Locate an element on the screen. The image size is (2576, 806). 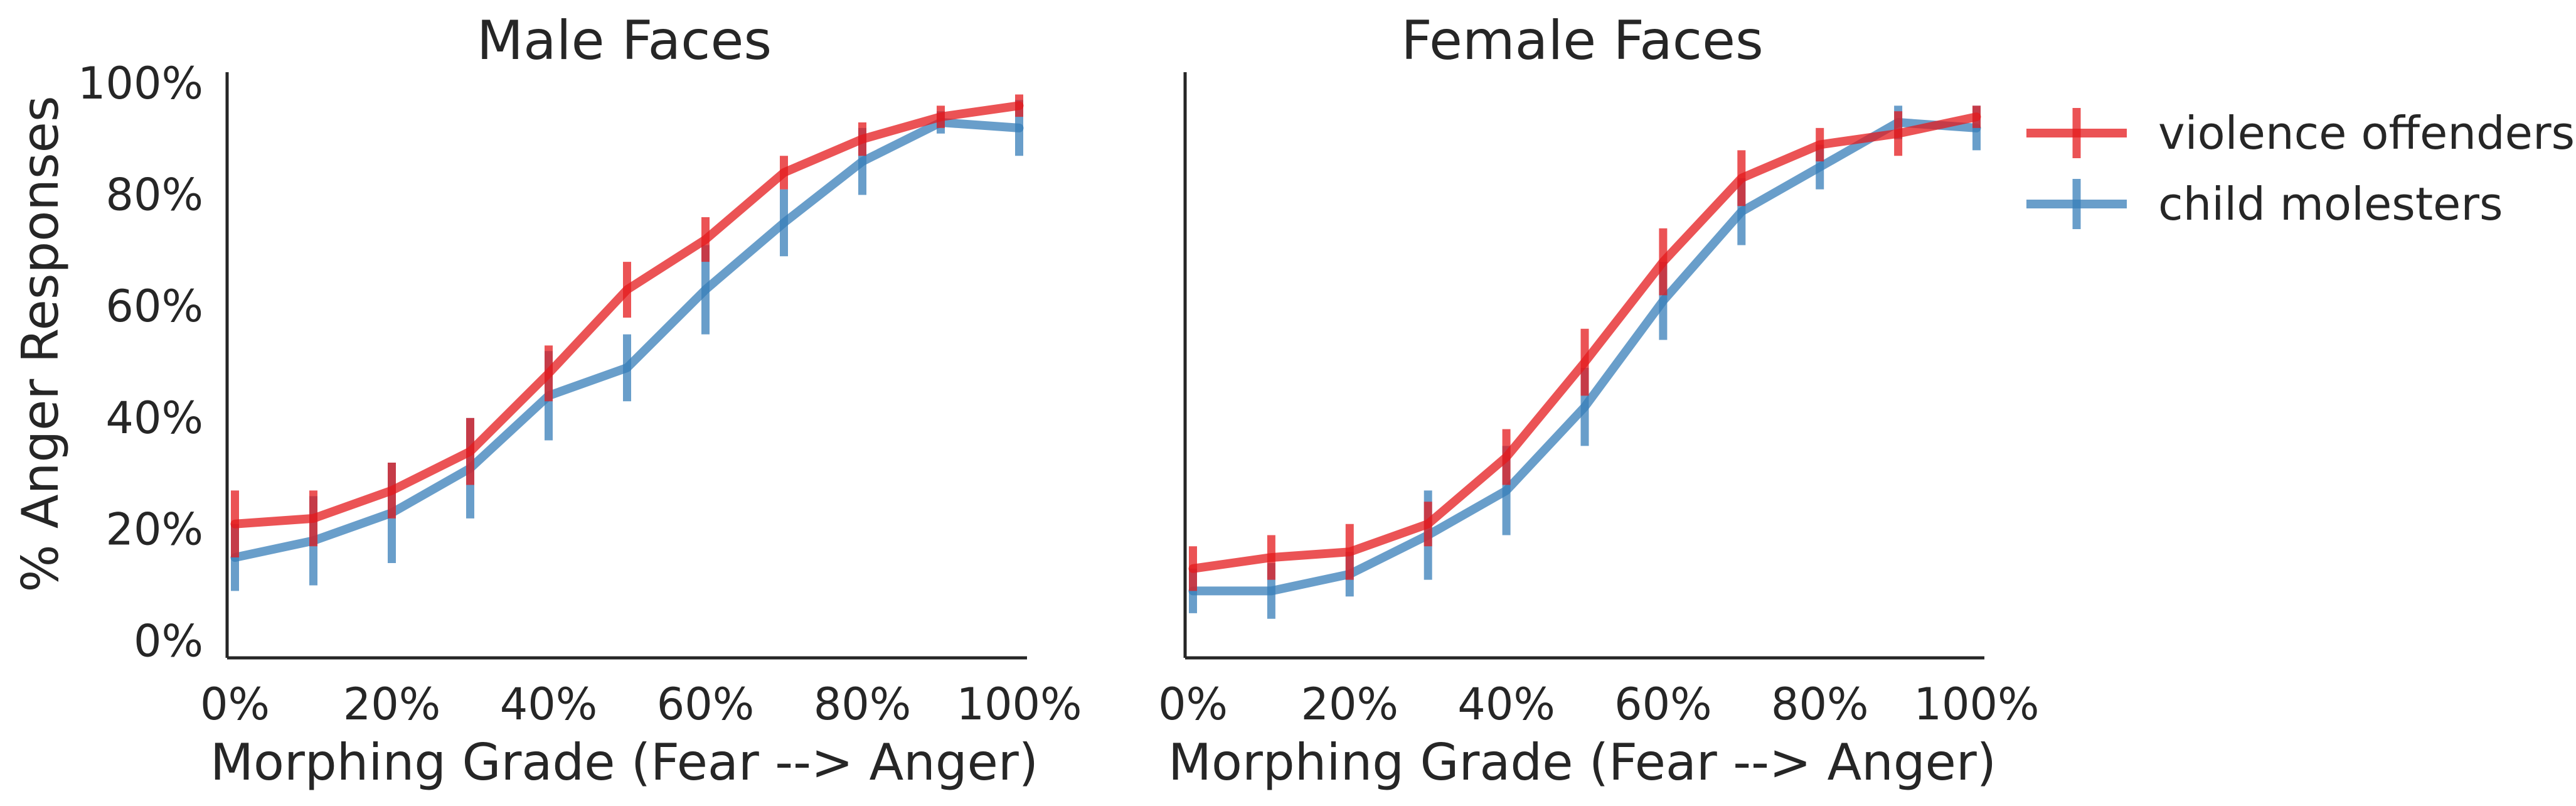
y-tick-labels: 0% 20% 40% 60% 80% 100% is located at coordinates (140, 362).